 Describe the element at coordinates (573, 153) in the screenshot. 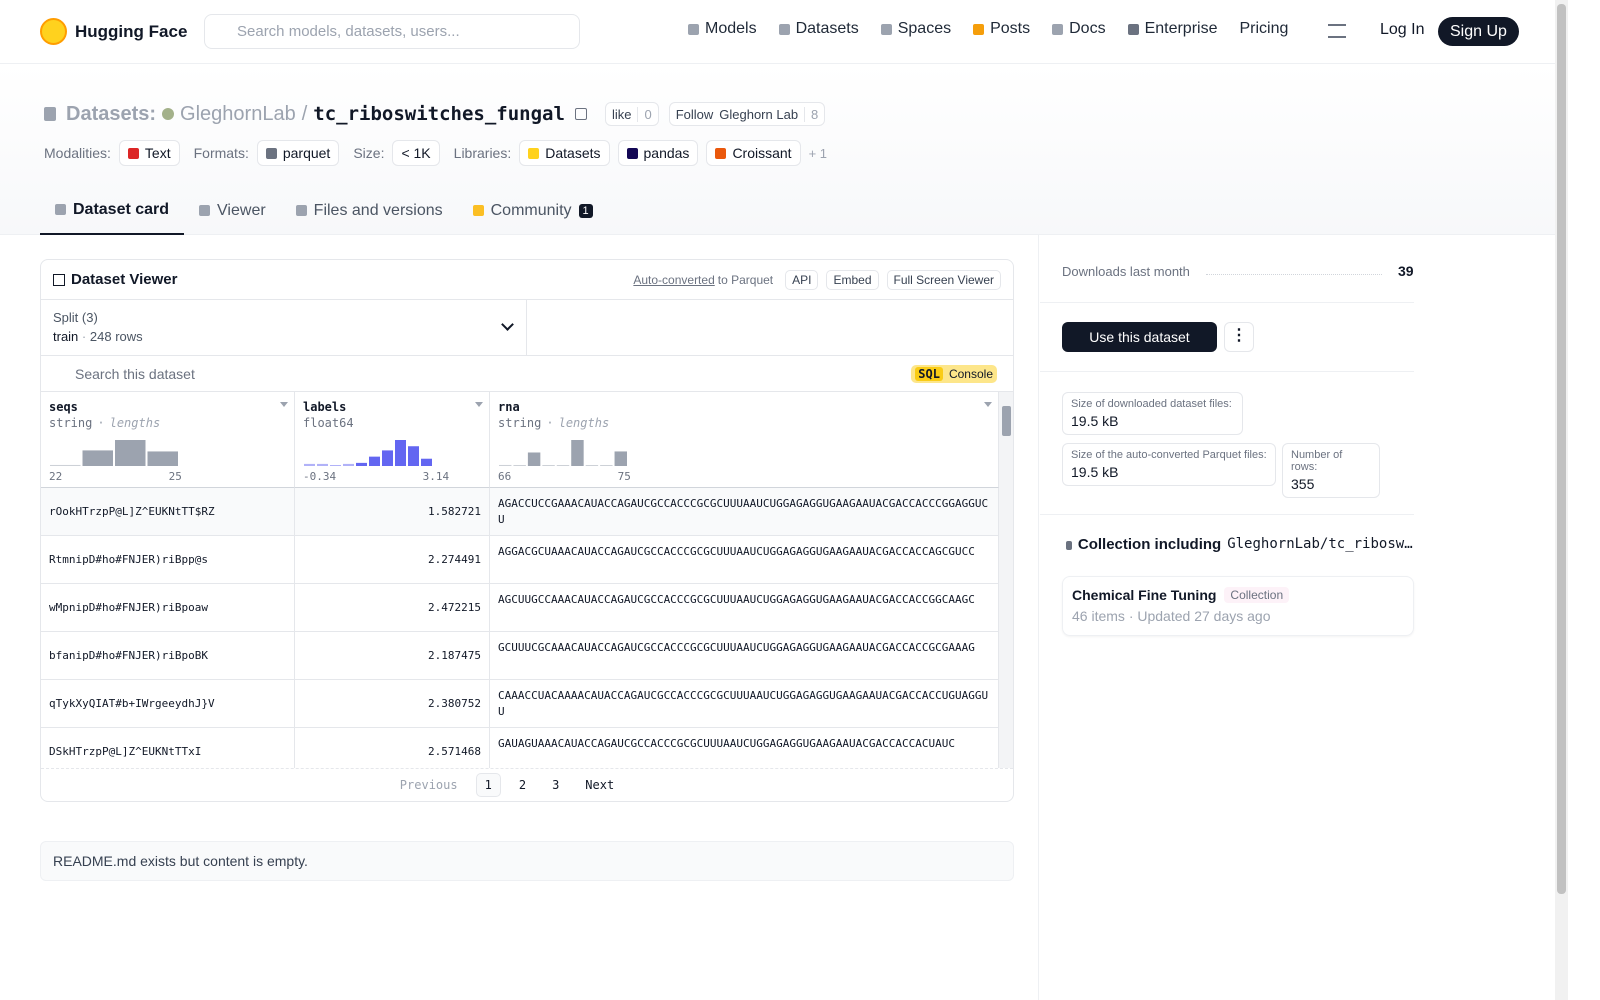

I see `tag-text: Datasets` at that location.